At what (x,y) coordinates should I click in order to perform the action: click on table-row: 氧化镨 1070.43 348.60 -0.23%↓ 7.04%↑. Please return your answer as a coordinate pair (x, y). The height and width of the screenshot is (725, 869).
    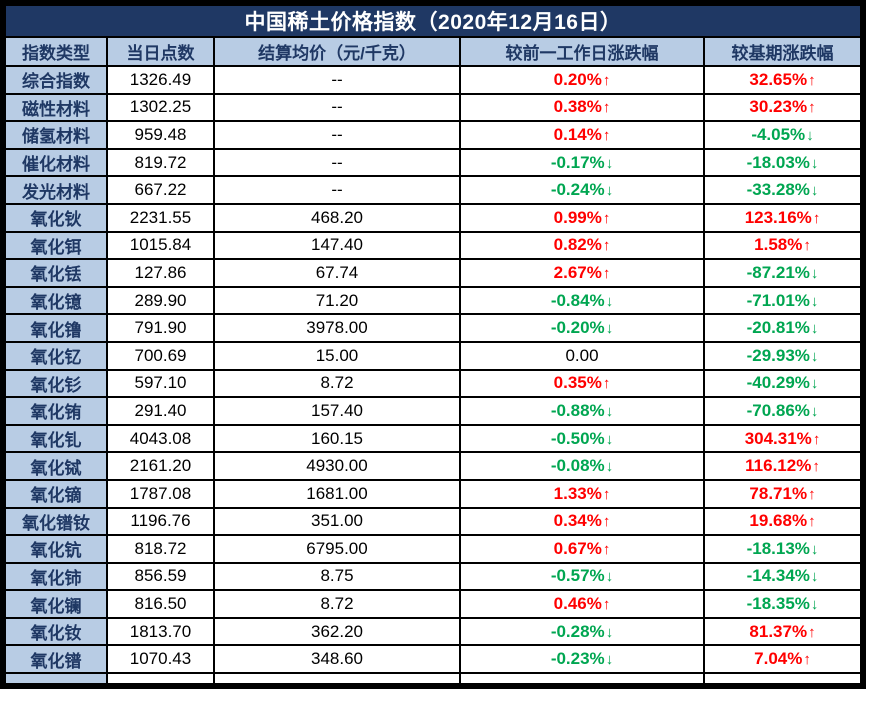
    Looking at the image, I should click on (433, 659).